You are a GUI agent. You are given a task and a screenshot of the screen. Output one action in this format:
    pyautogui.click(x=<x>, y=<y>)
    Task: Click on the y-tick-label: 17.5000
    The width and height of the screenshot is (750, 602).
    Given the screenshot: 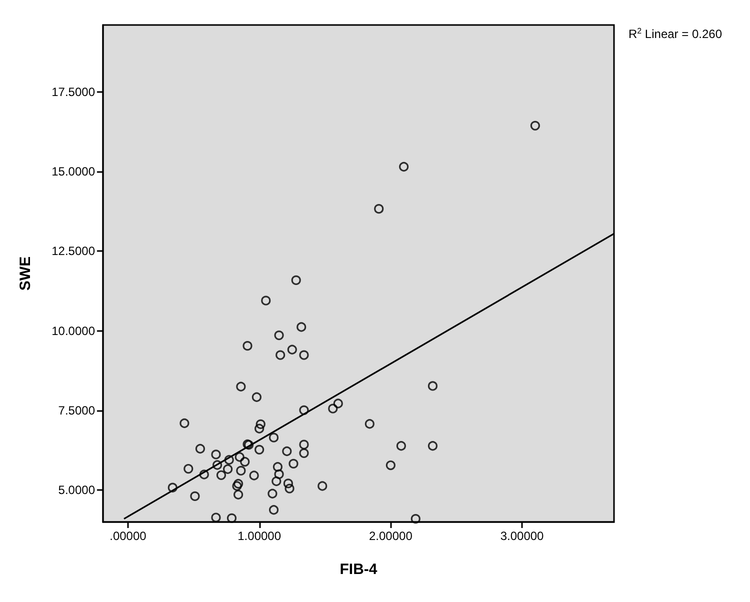 What is the action you would take?
    pyautogui.click(x=74, y=91)
    